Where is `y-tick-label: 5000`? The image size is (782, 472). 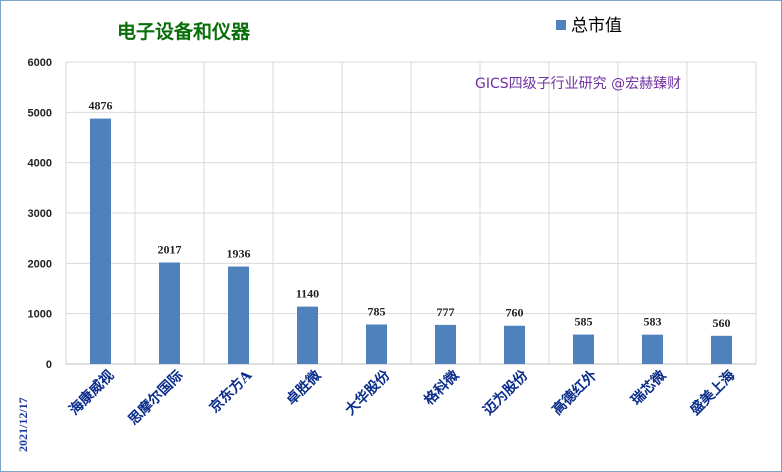 y-tick-label: 5000 is located at coordinates (40, 113).